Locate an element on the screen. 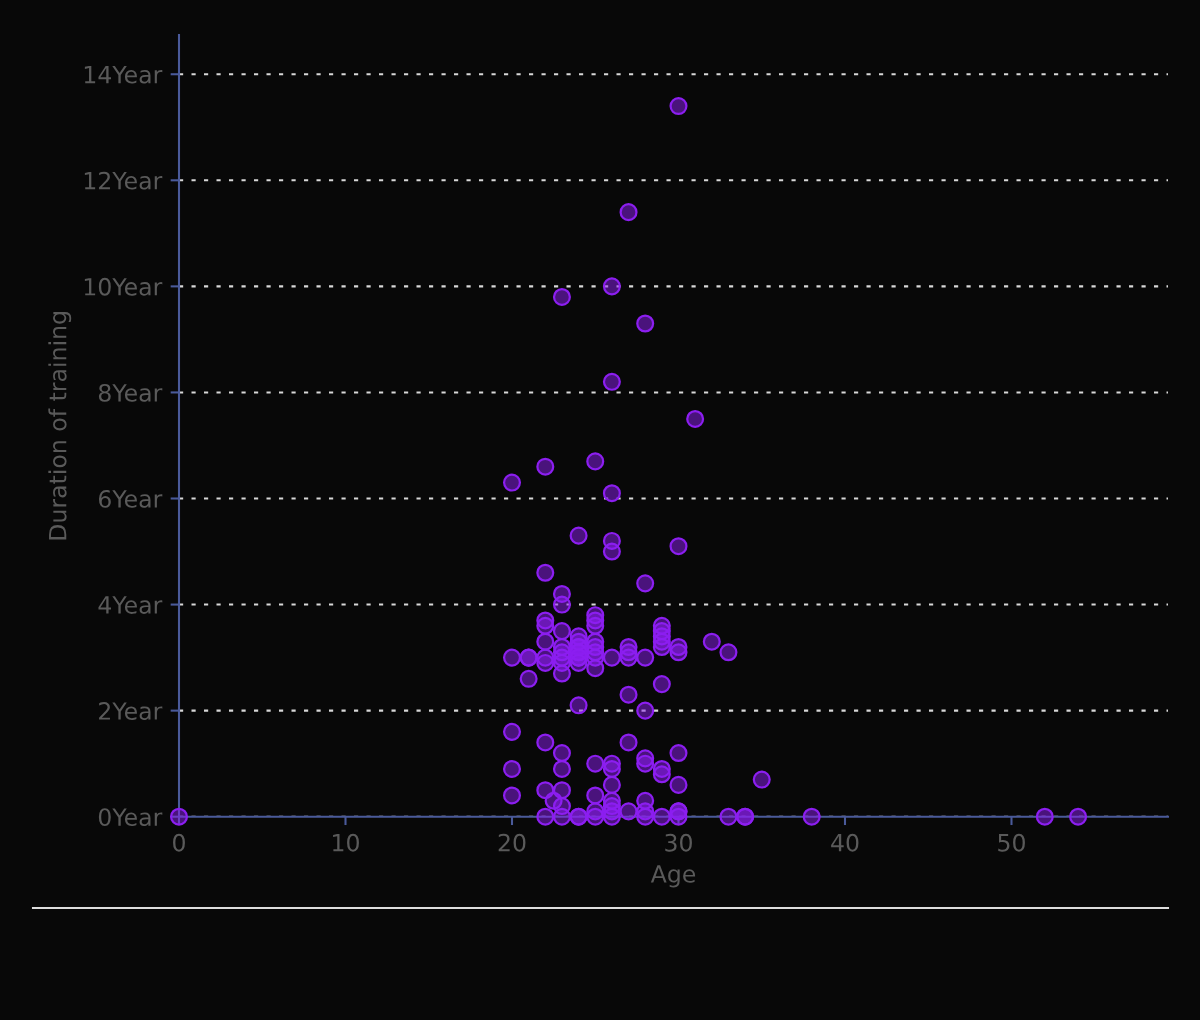 The height and width of the screenshot is (1020, 1200). y-tick-label: 12Year is located at coordinates (123, 180).